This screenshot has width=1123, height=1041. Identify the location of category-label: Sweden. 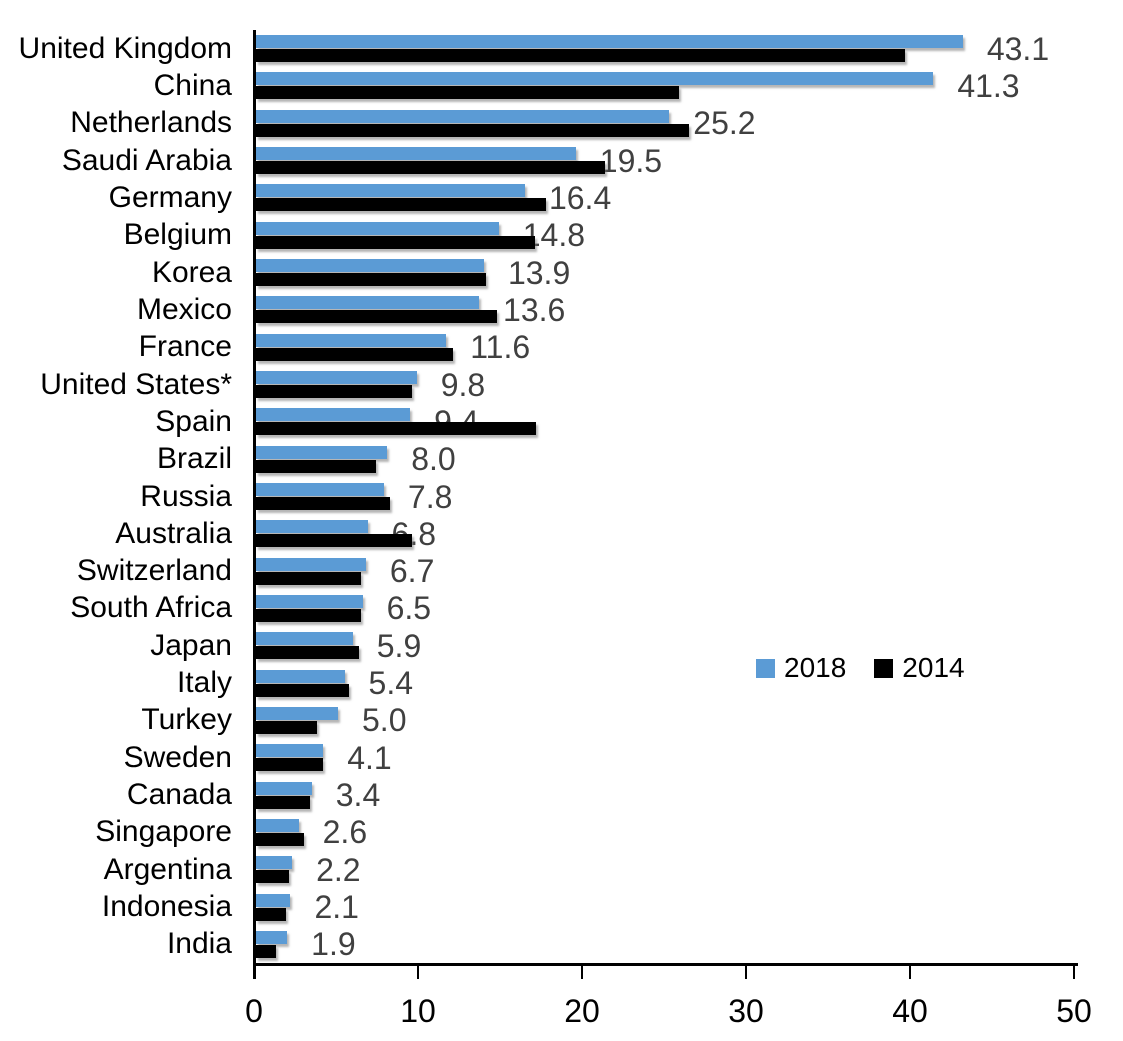
(177, 757).